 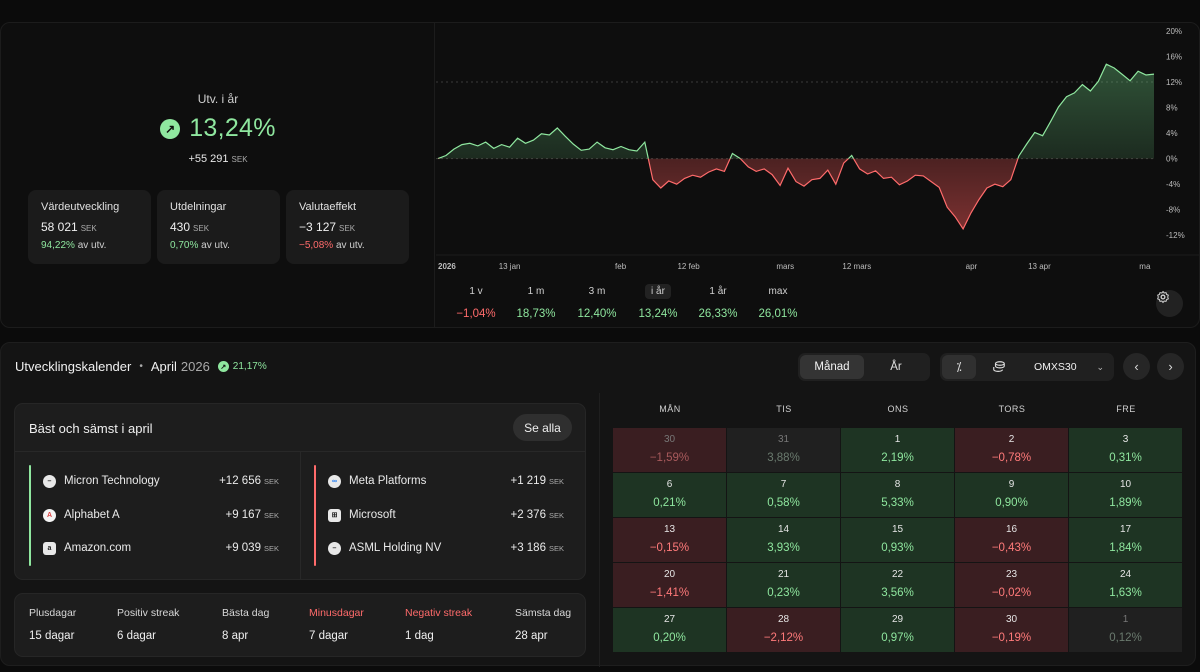 I want to click on tab-1v: 1 v −1,04%, so click(x=476, y=300).